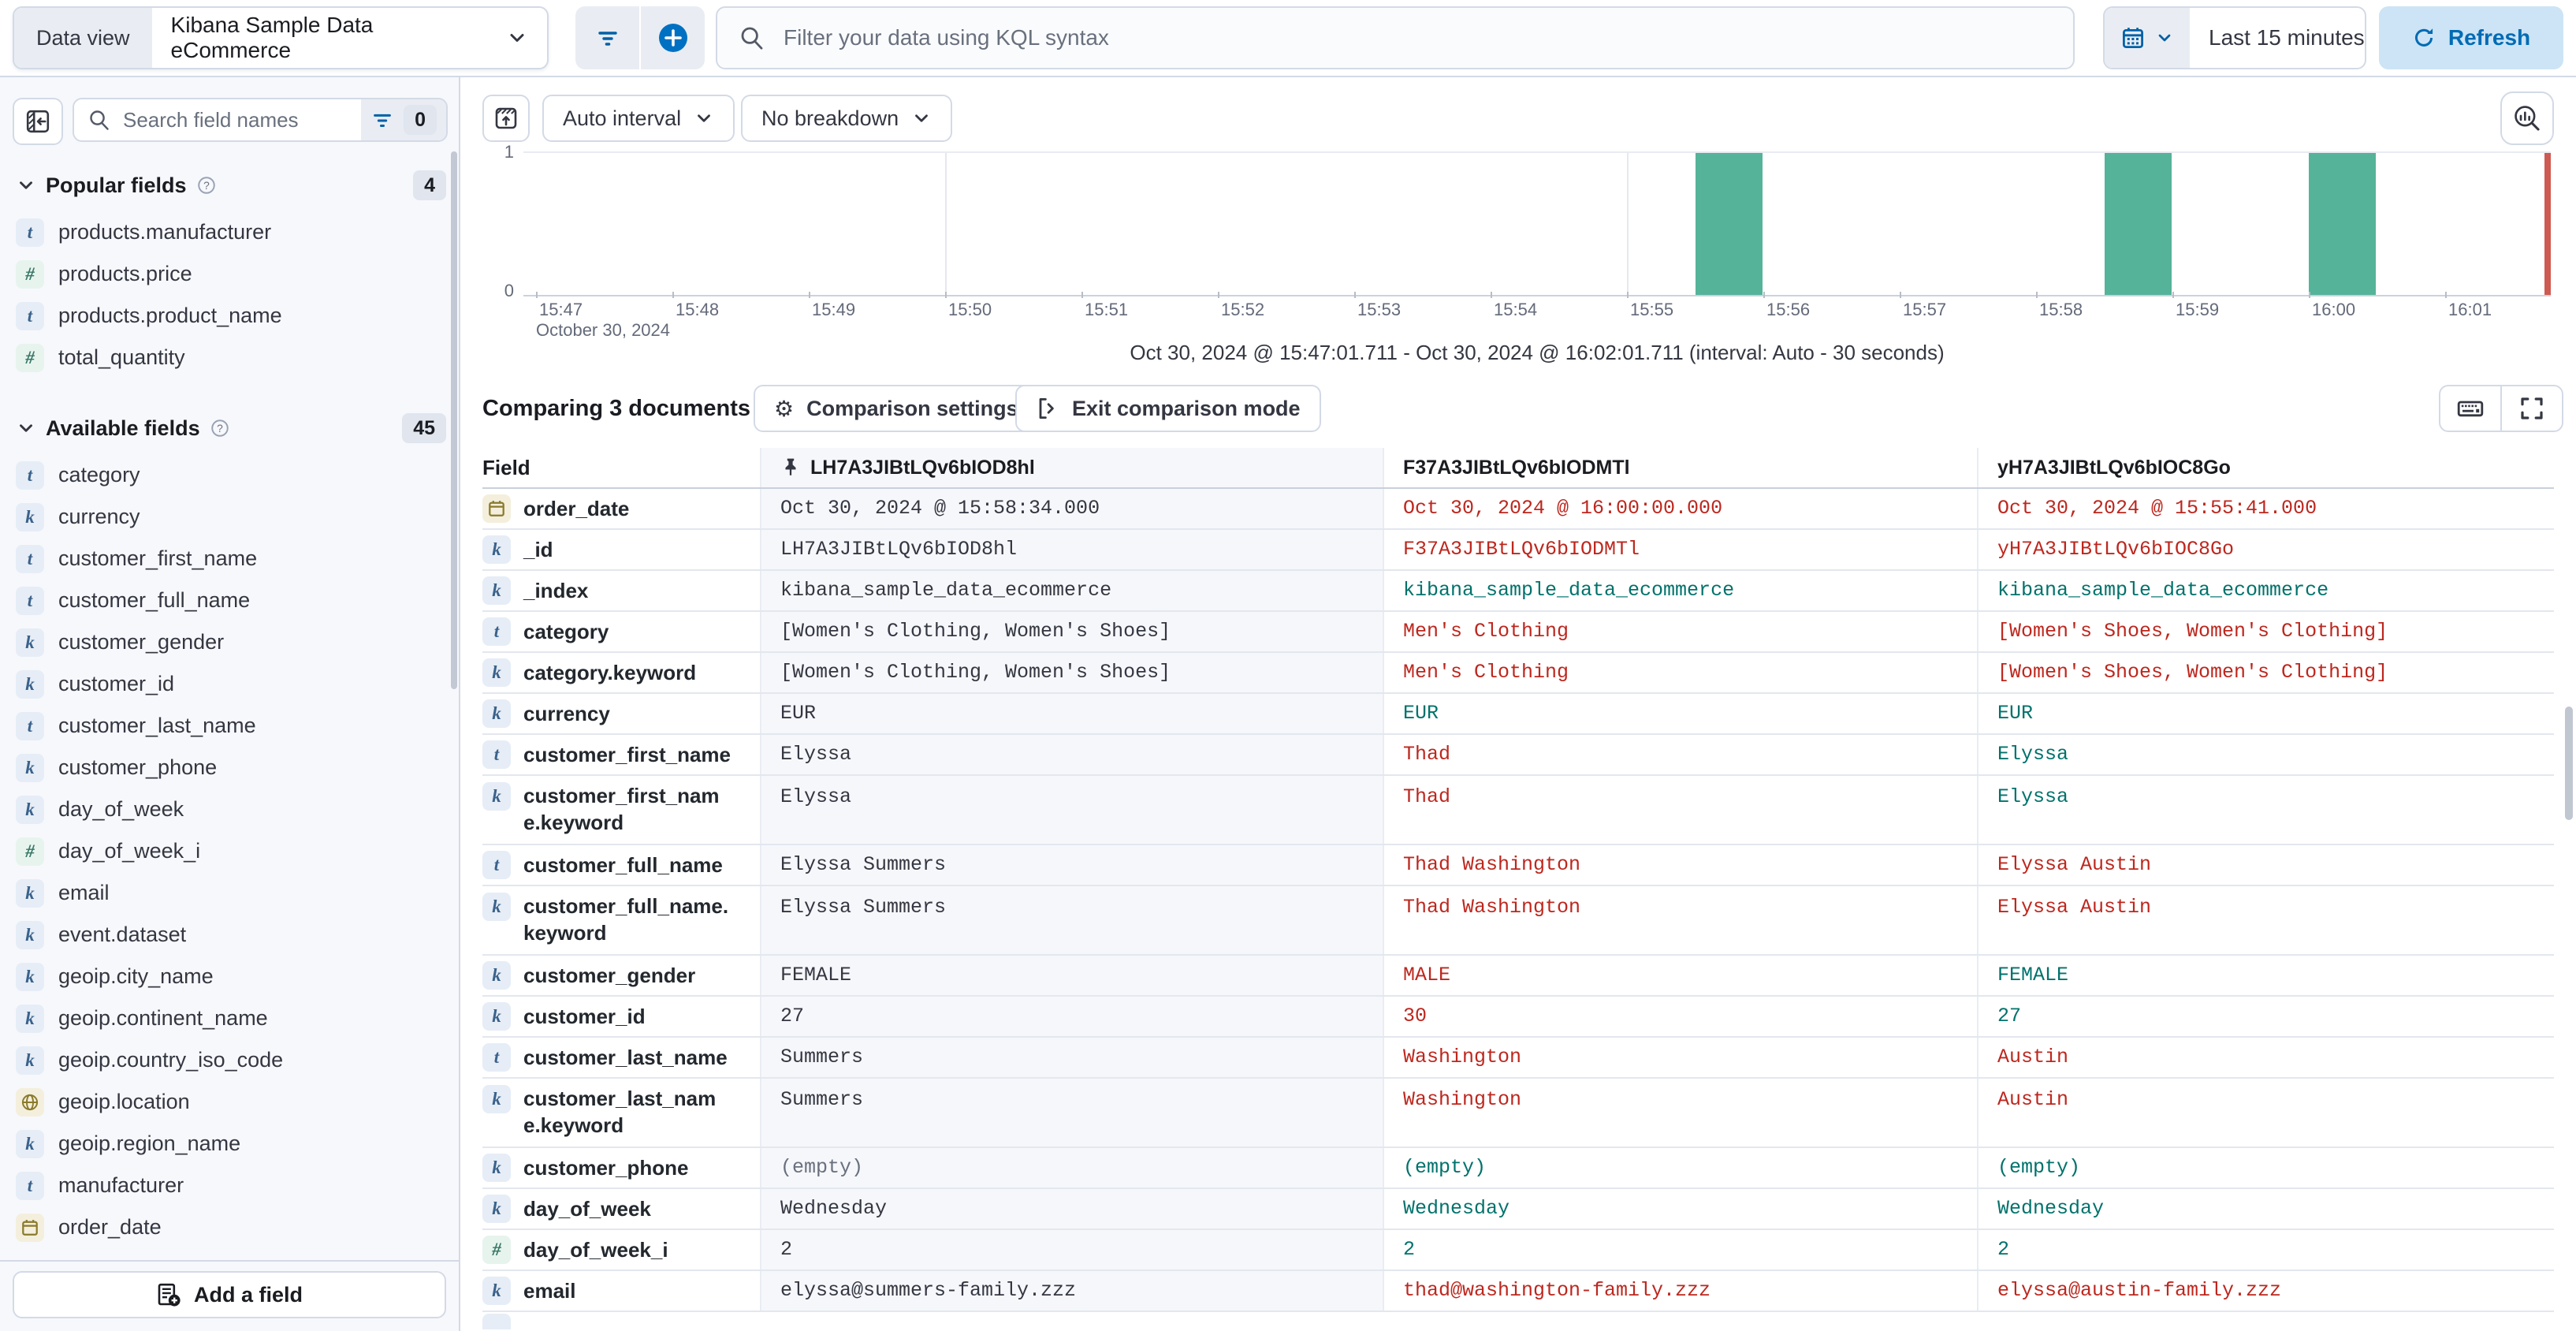  Describe the element at coordinates (496, 1321) in the screenshot. I see `clipped-next-row` at that location.